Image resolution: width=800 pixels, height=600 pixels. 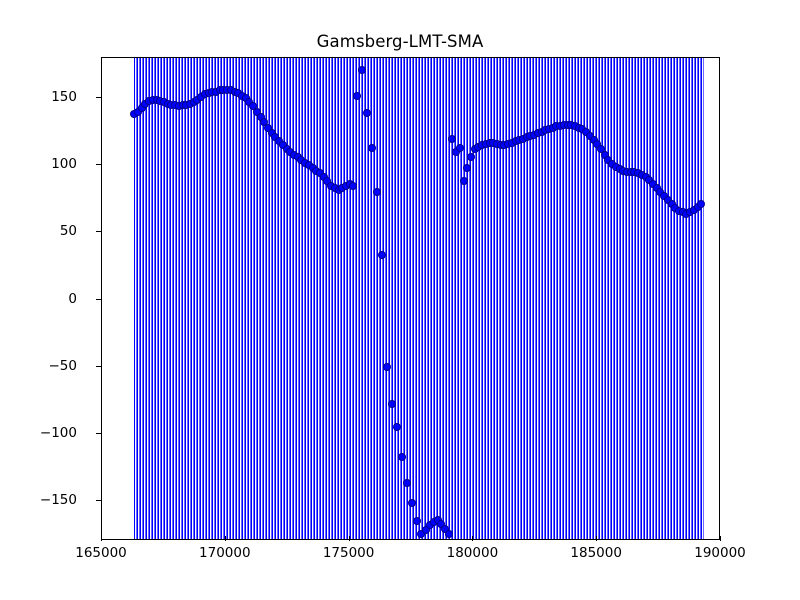 What do you see at coordinates (68, 231) in the screenshot?
I see `y-tick-label: 50` at bounding box center [68, 231].